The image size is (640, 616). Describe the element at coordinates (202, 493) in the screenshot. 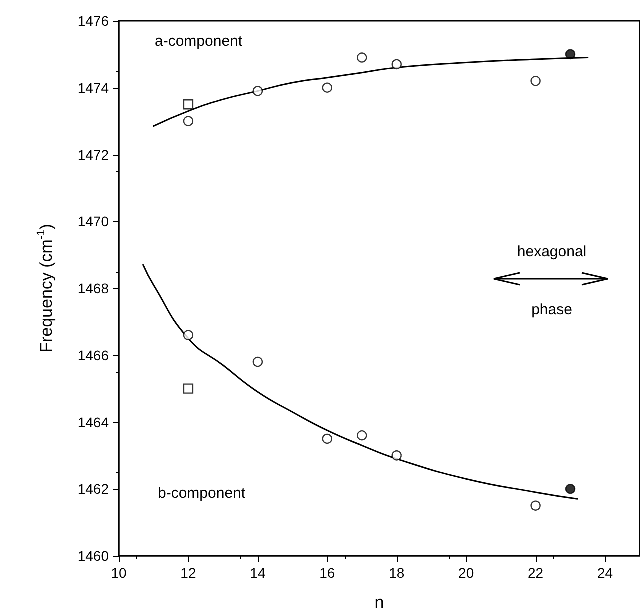

I see `annotation: b-component` at that location.